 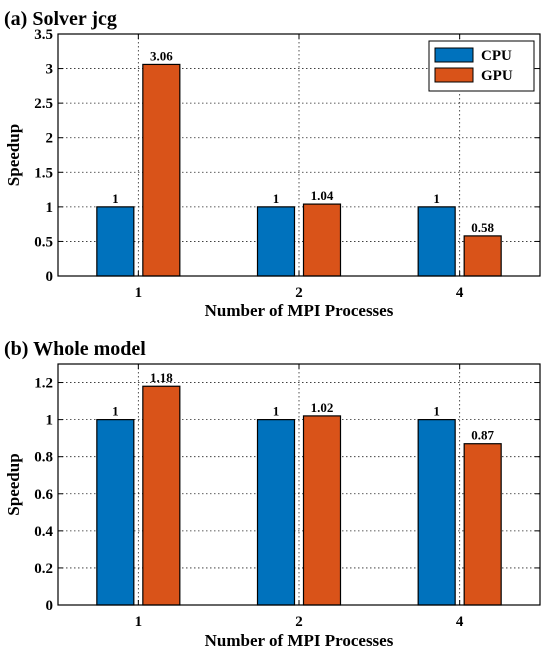 What do you see at coordinates (43, 173) in the screenshot?
I see `y-tick-label: 1.5` at bounding box center [43, 173].